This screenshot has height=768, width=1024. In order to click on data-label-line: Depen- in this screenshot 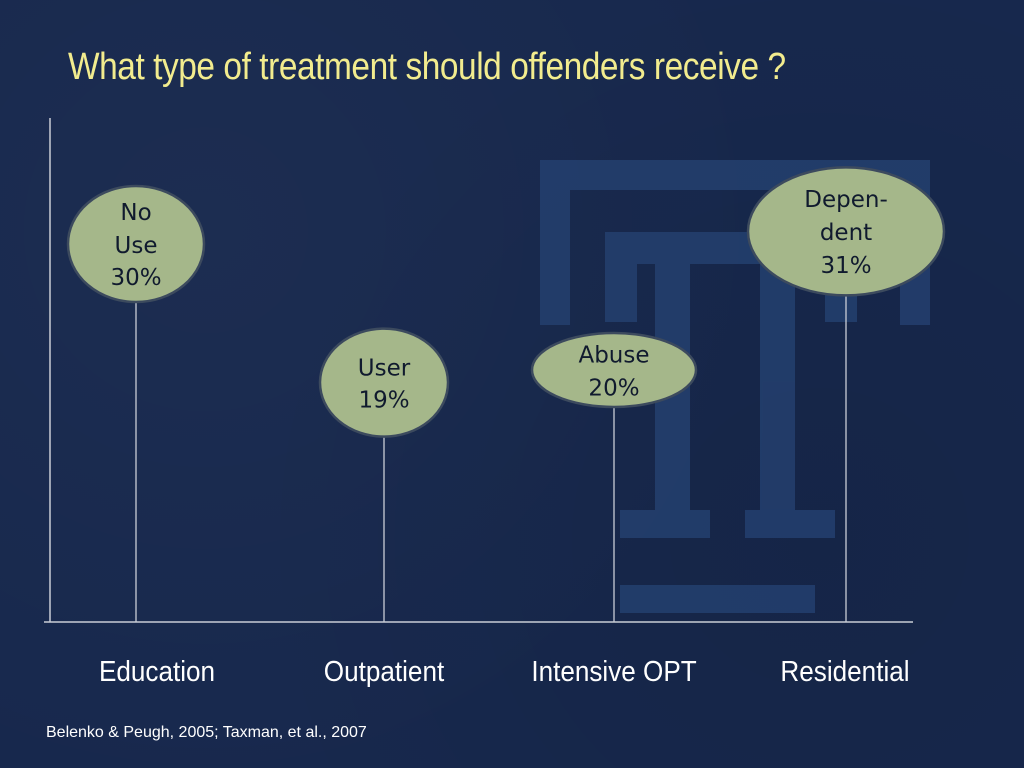, I will do `click(846, 200)`.